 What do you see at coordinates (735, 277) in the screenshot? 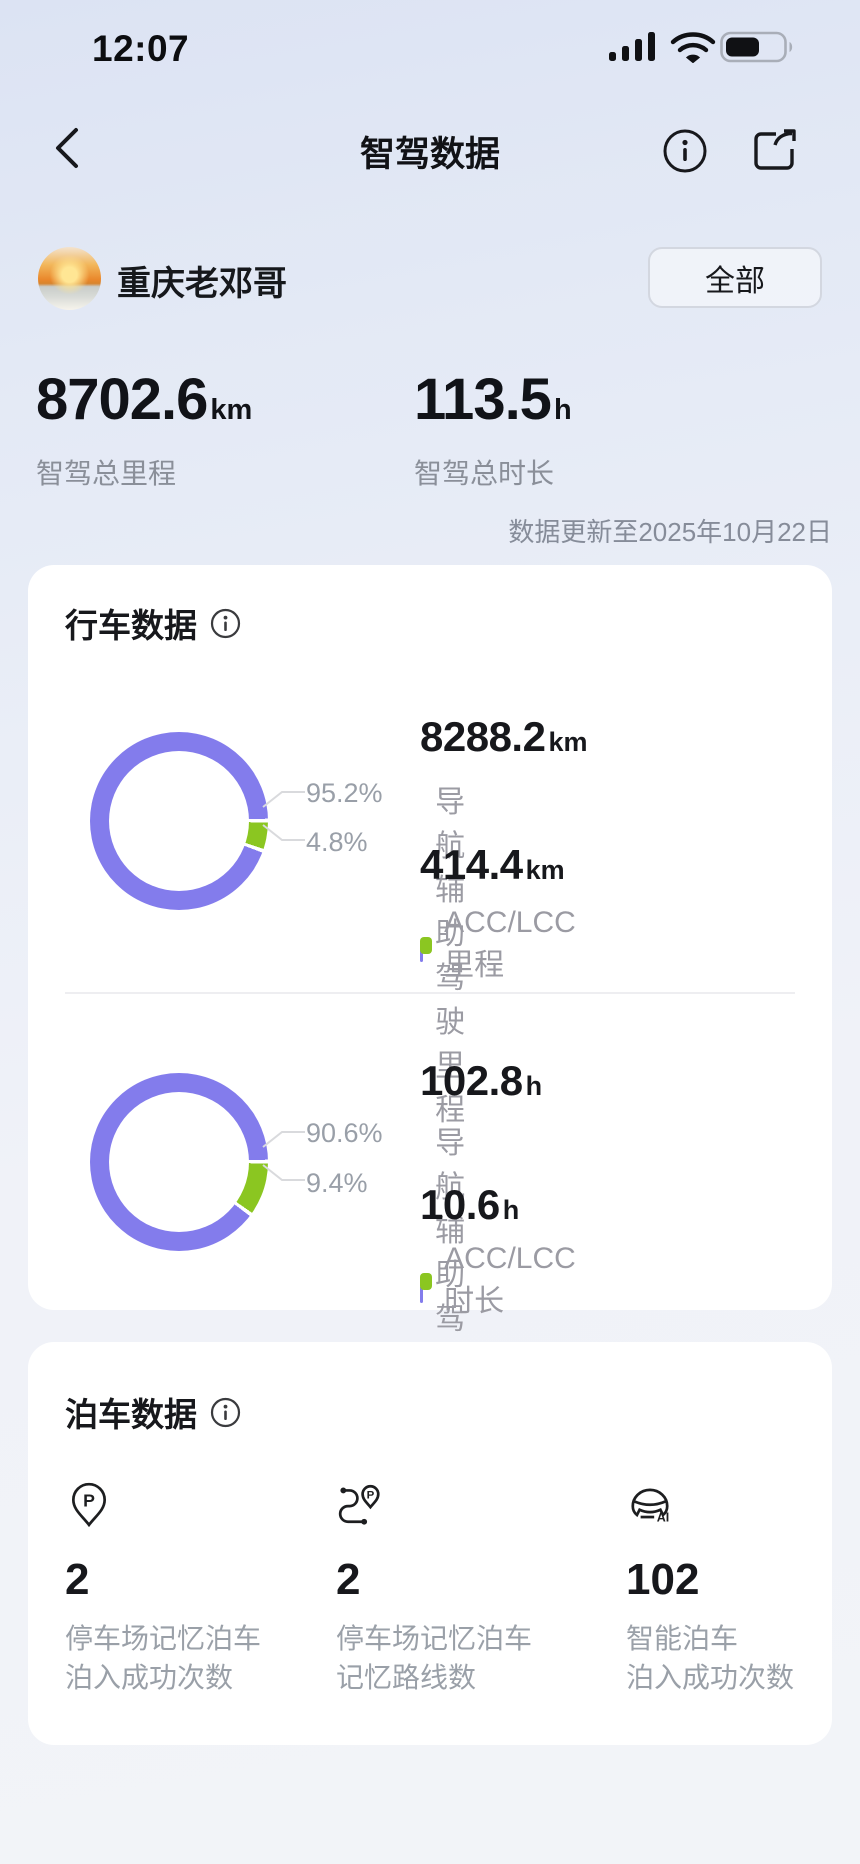
I see `filter-all-button: 全部` at bounding box center [735, 277].